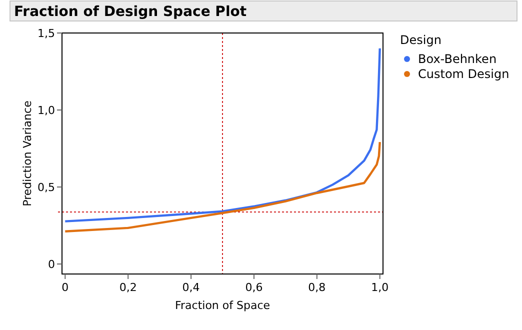 This screenshot has width=522, height=330. Describe the element at coordinates (46, 110) in the screenshot. I see `y-tick-label: 1,0` at that location.